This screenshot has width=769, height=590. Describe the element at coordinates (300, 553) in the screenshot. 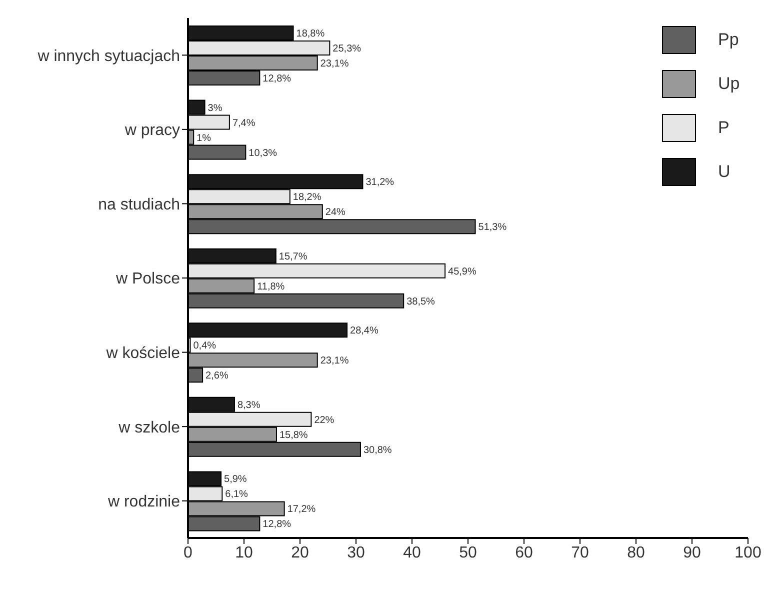

I see `x-tick-label: 20` at that location.